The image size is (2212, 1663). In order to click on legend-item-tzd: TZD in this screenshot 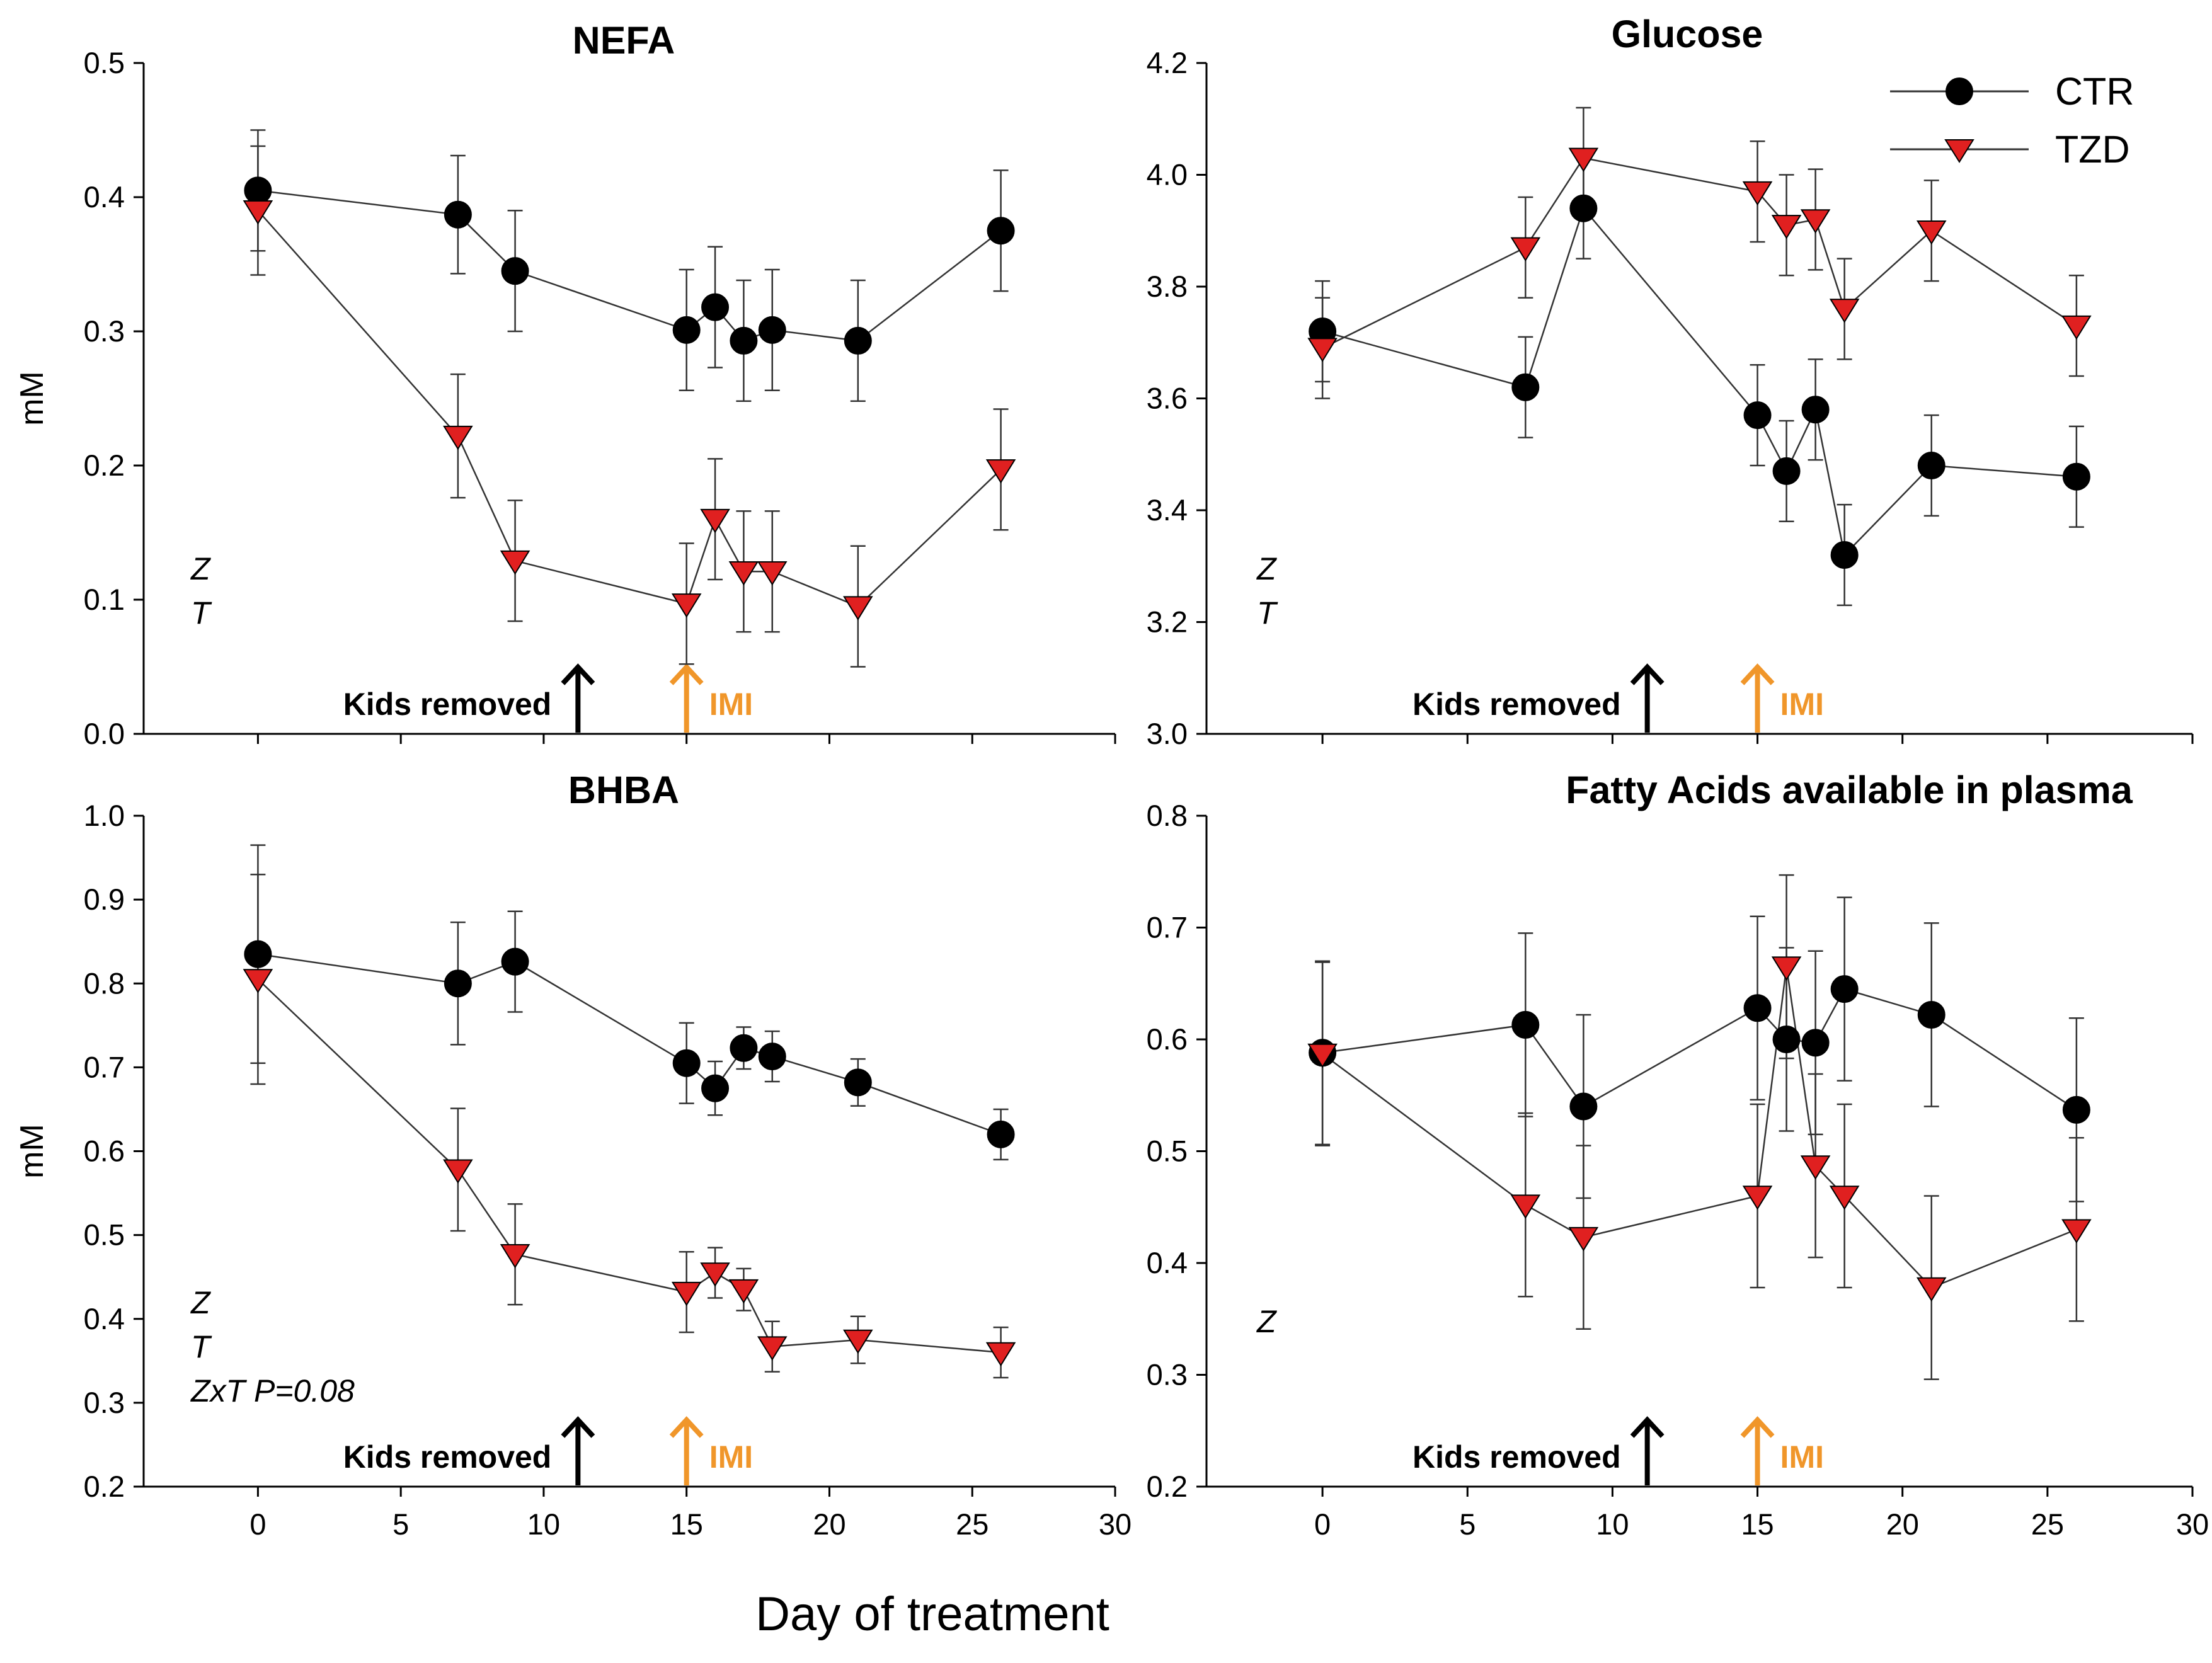, I will do `click(2010, 149)`.